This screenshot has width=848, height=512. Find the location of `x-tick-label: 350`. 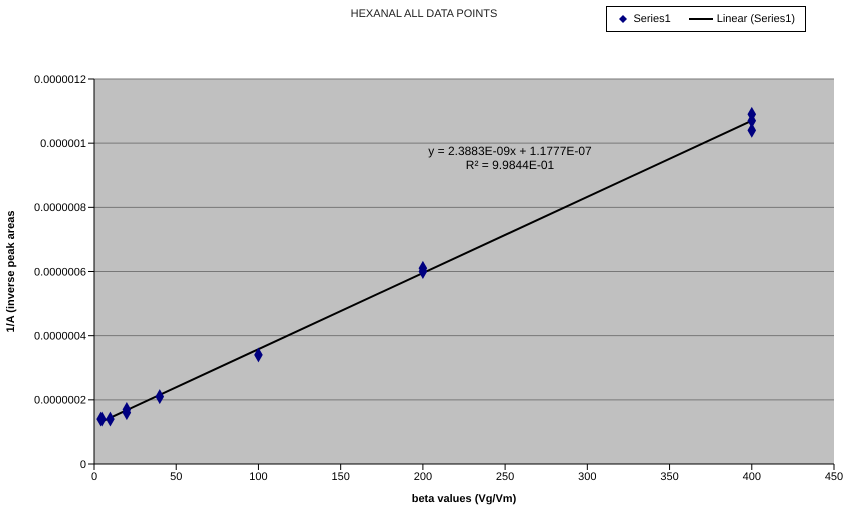

x-tick-label: 350 is located at coordinates (669, 476).